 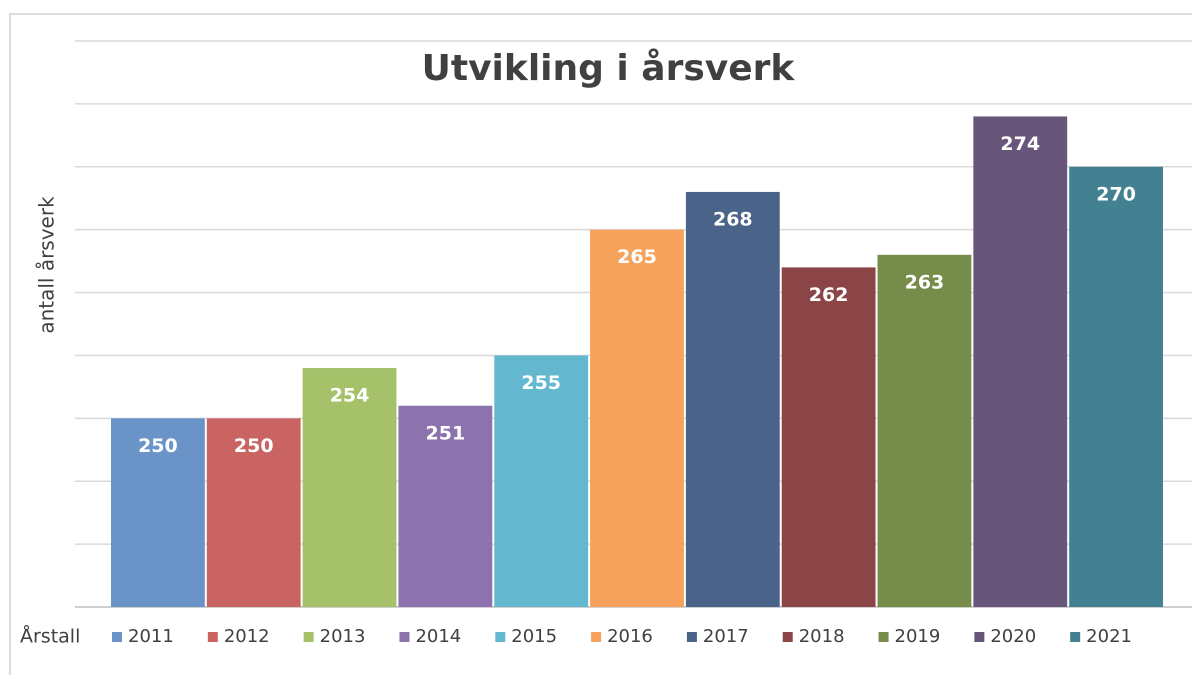 I want to click on data-label: 262, so click(x=829, y=295).